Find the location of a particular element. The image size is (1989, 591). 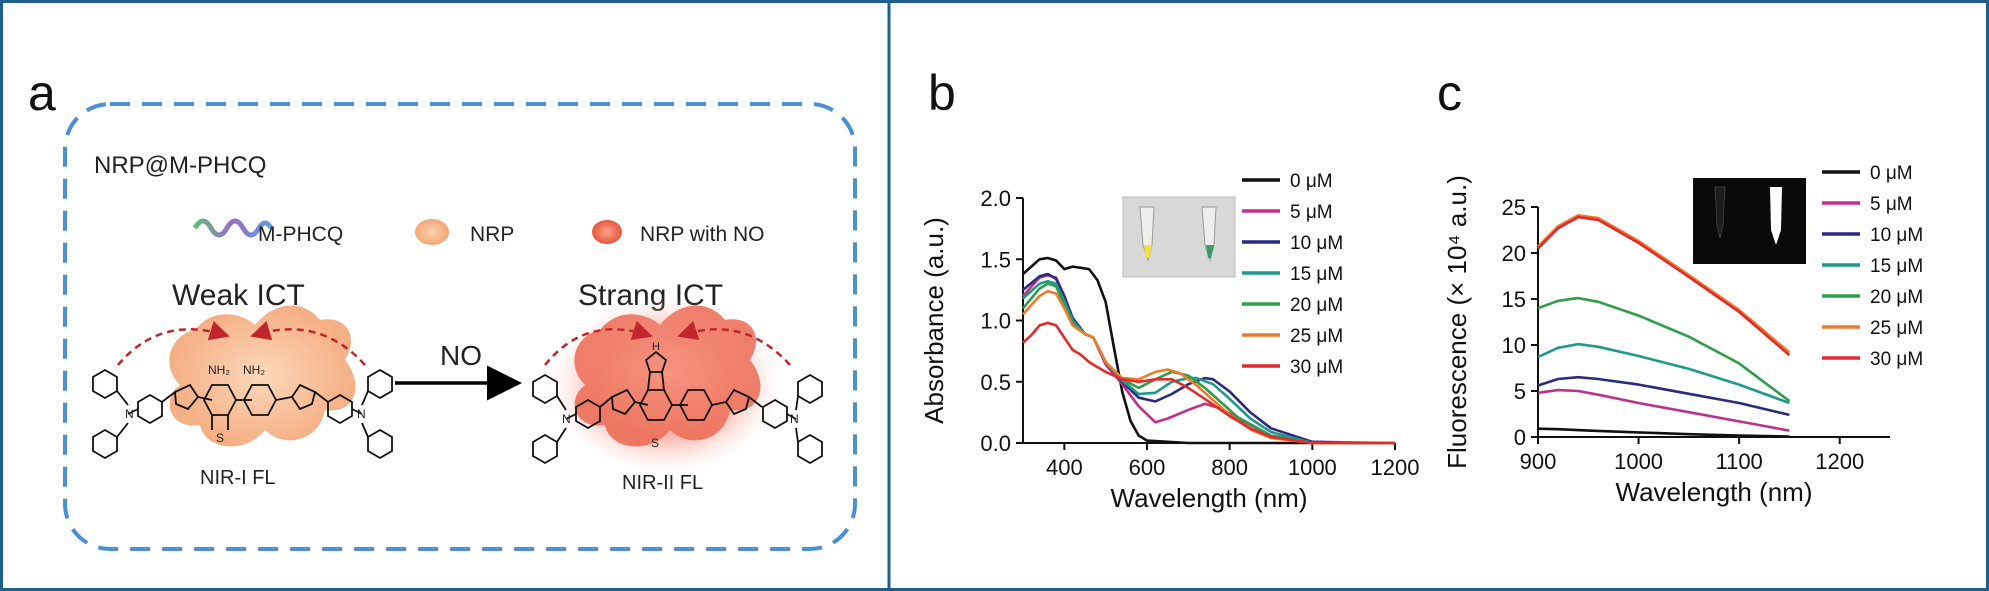

x-tick-label: 800 is located at coordinates (1229, 467).